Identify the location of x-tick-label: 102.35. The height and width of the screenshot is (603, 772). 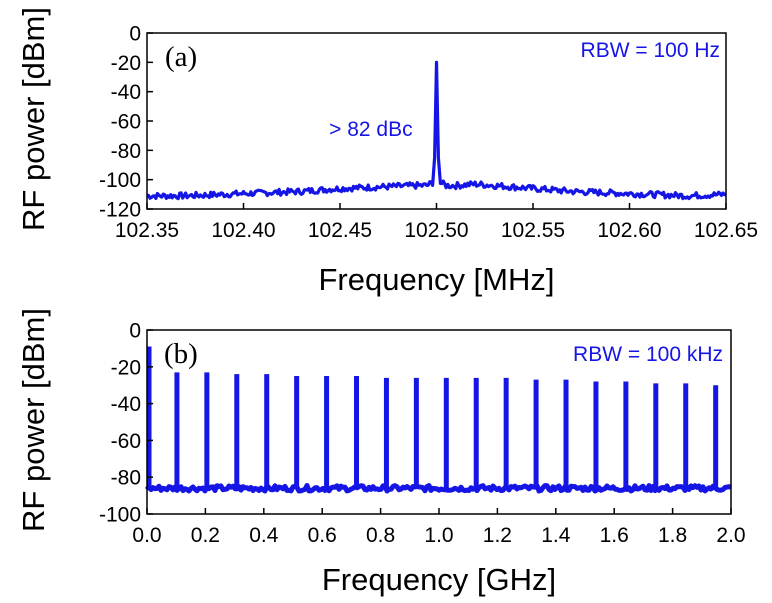
(147, 230).